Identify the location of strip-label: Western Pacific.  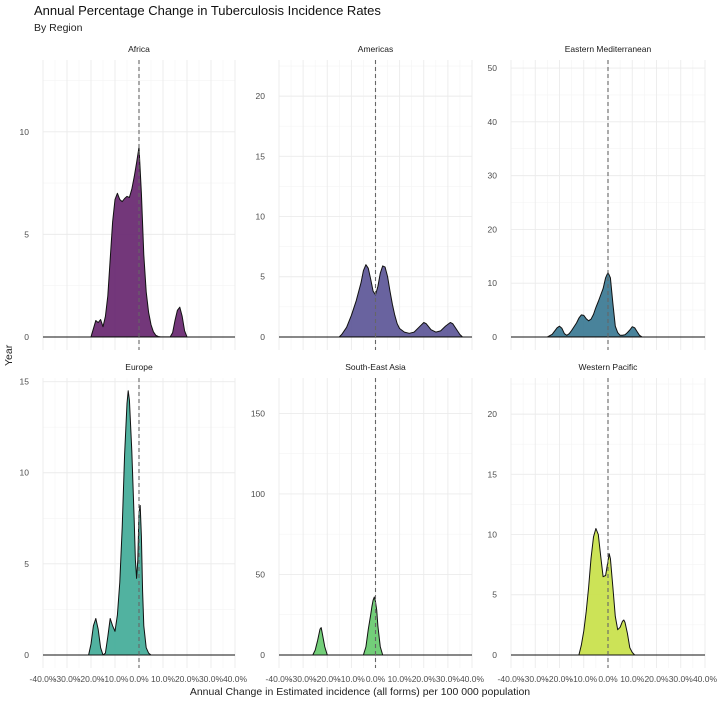
(609, 367).